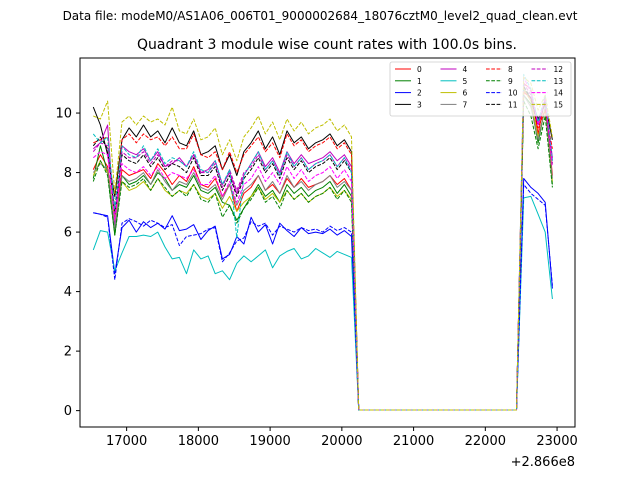 Image resolution: width=640 pixels, height=480 pixels. I want to click on legend-label-1: 1, so click(419, 81).